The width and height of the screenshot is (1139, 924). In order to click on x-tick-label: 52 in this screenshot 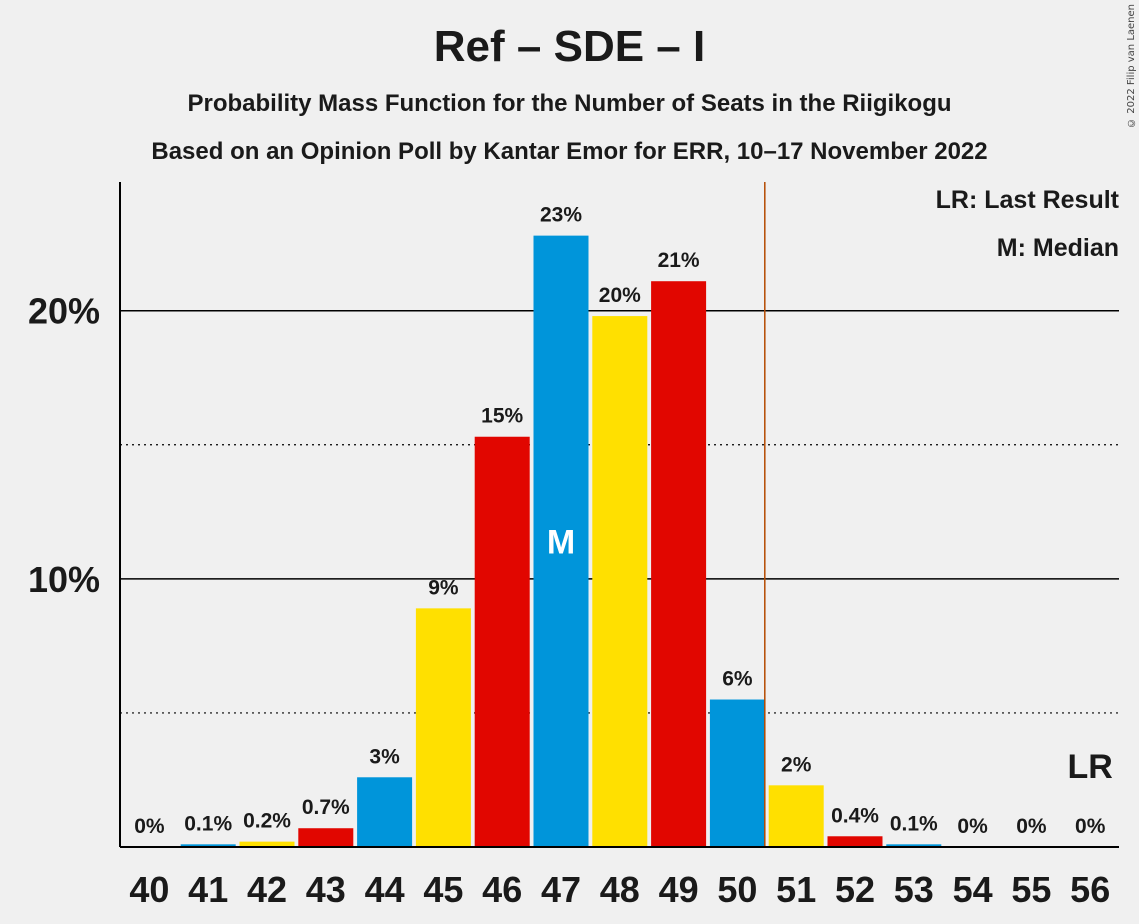, I will do `click(855, 889)`.